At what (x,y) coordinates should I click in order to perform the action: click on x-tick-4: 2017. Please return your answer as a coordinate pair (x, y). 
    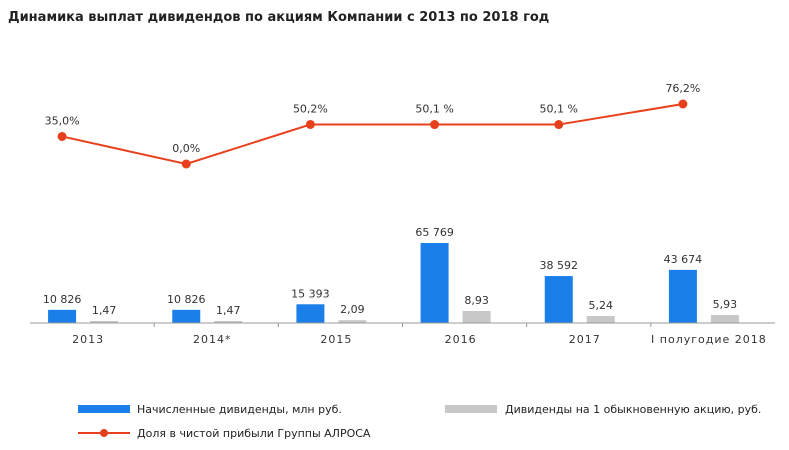
    Looking at the image, I should click on (585, 339).